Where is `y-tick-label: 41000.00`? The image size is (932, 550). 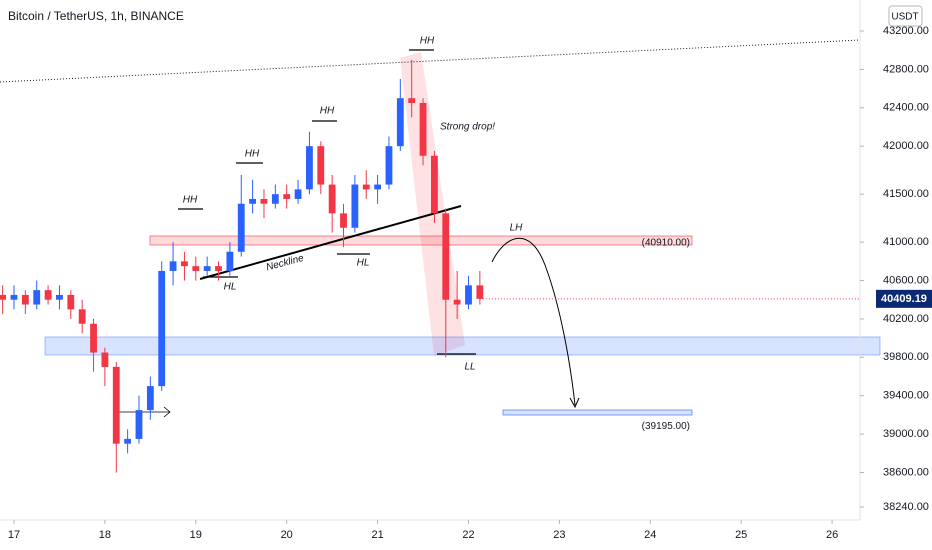
y-tick-label: 41000.00 is located at coordinates (906, 242).